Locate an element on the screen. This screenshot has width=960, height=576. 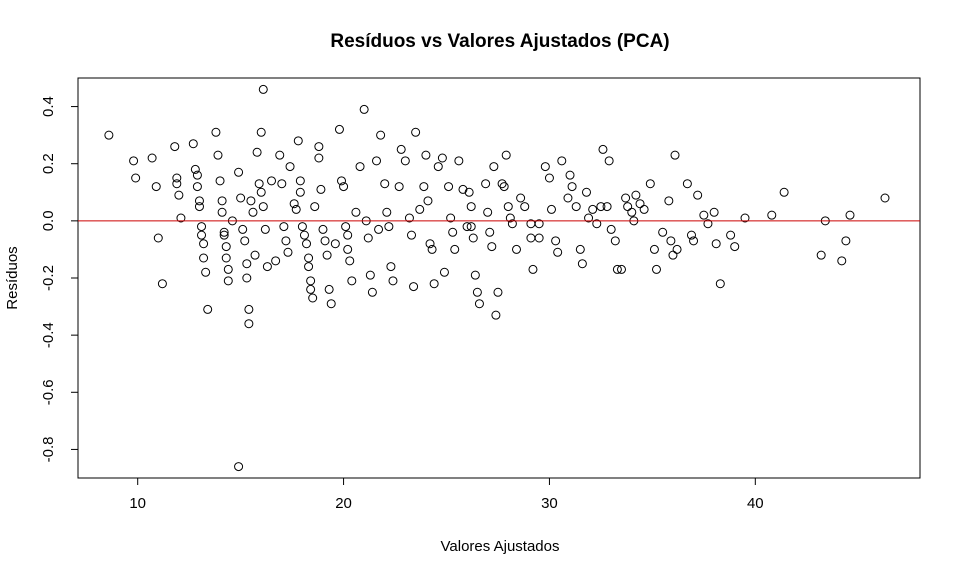
chart-title: Resíduos vs Valores Ajustados (PCA) is located at coordinates (499, 41).